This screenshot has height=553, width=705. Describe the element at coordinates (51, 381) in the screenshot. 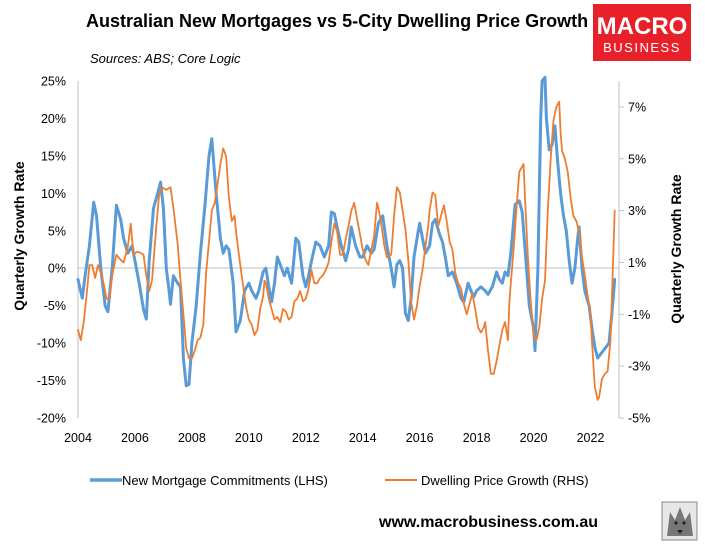

I see `y-left-tick-label: -15%` at that location.